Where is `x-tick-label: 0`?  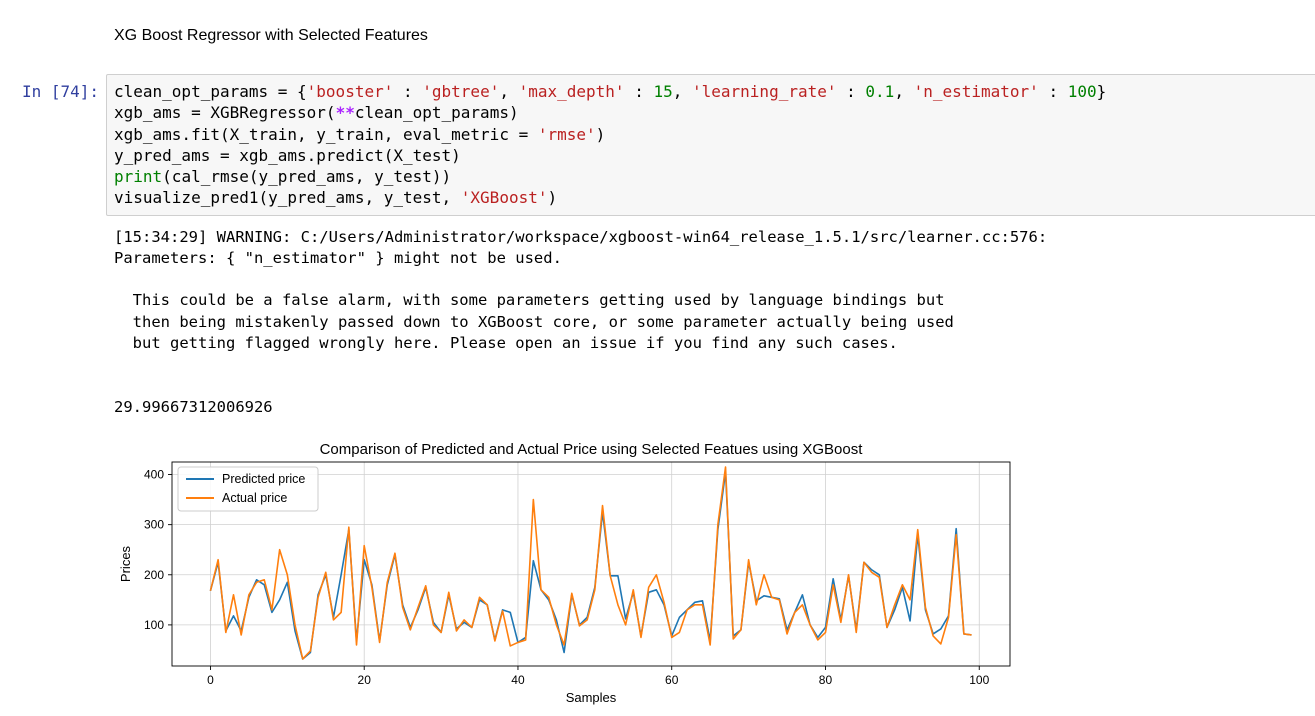
x-tick-label: 0 is located at coordinates (210, 680).